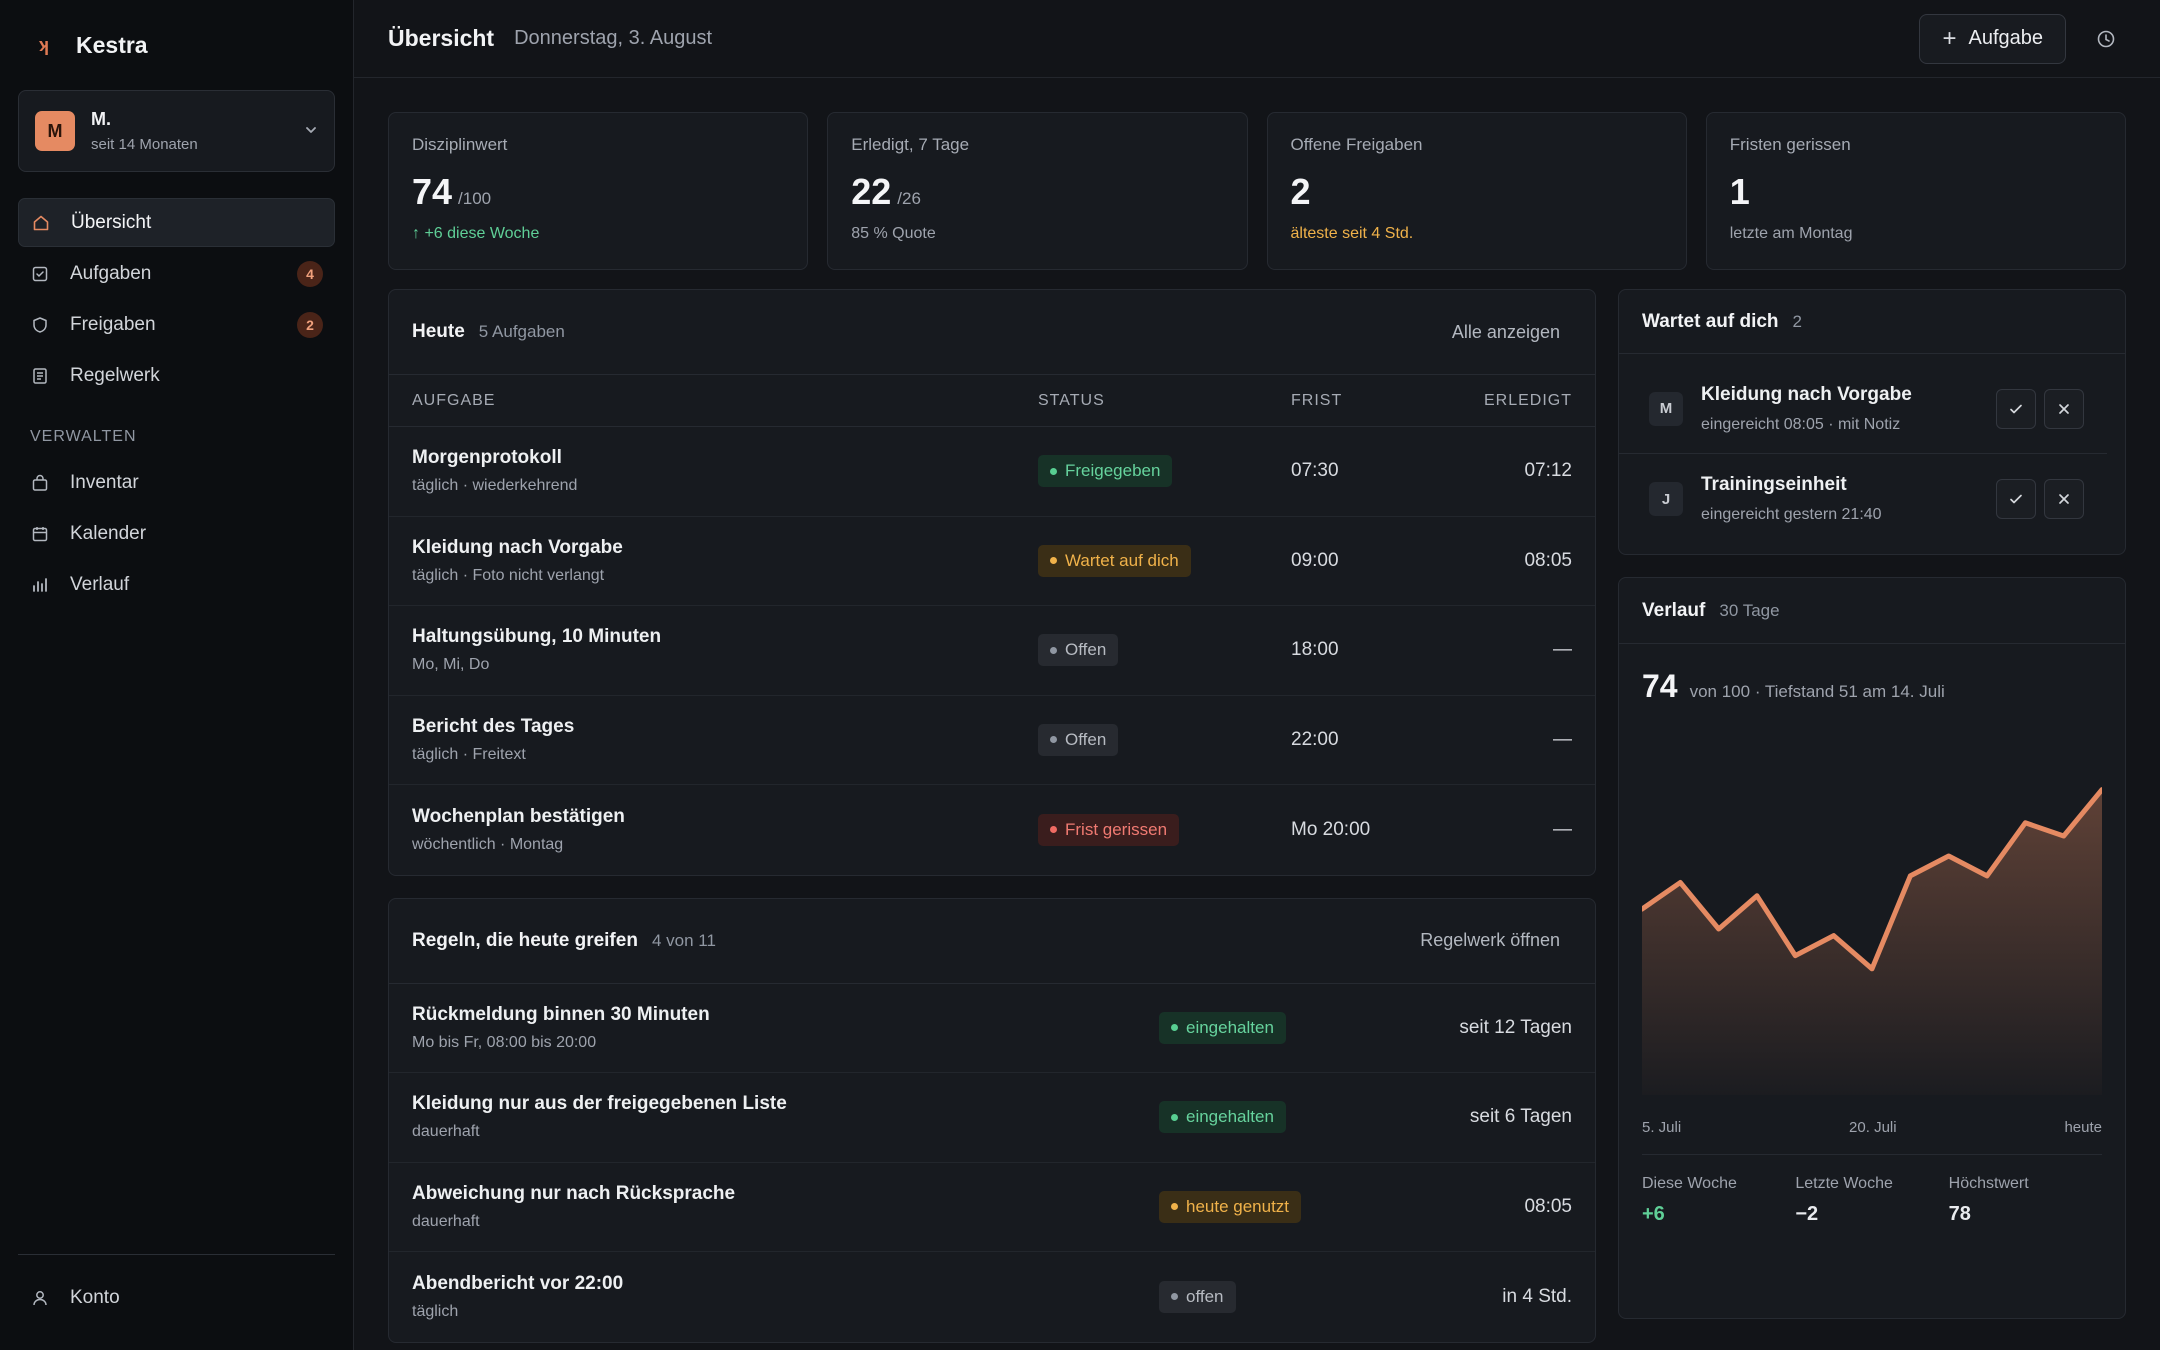  What do you see at coordinates (1988, 1183) in the screenshot?
I see `trend-stat-label: Höchstwert` at bounding box center [1988, 1183].